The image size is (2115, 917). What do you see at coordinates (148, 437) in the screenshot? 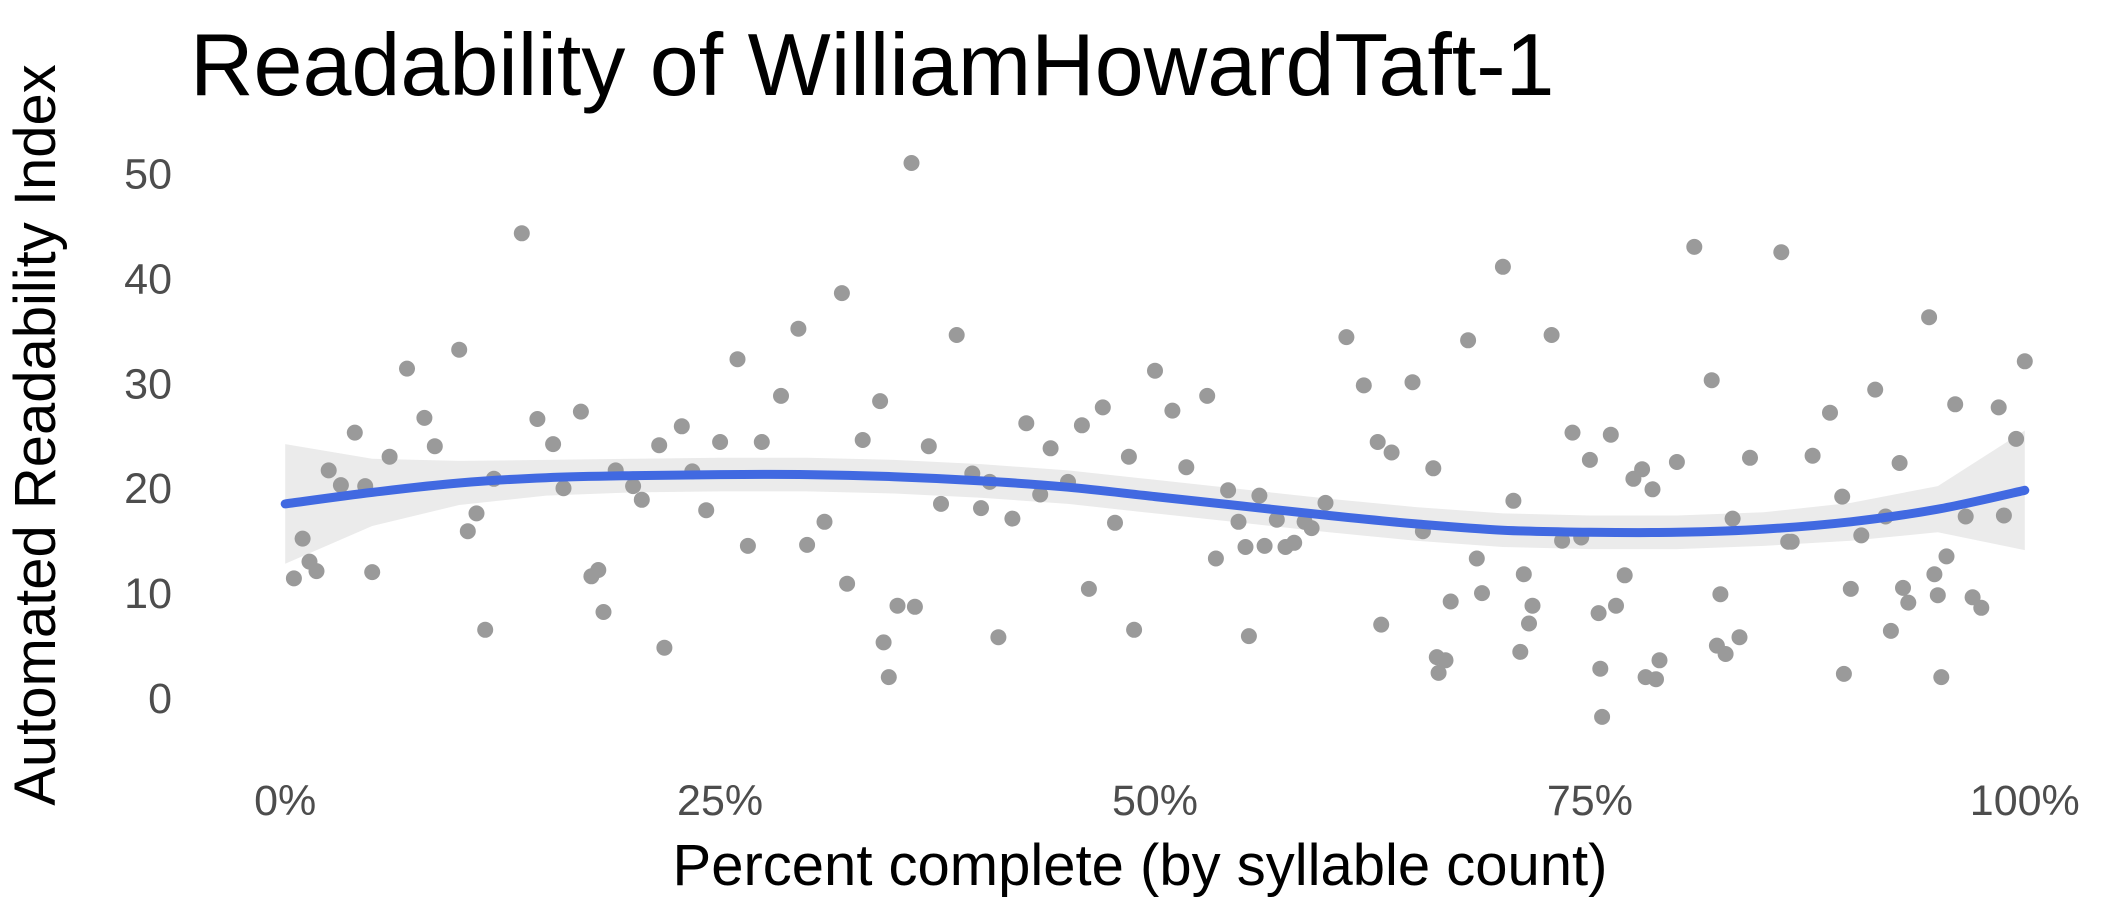
I see `y-tick-labels: 0 10 20 30 40 50` at bounding box center [148, 437].